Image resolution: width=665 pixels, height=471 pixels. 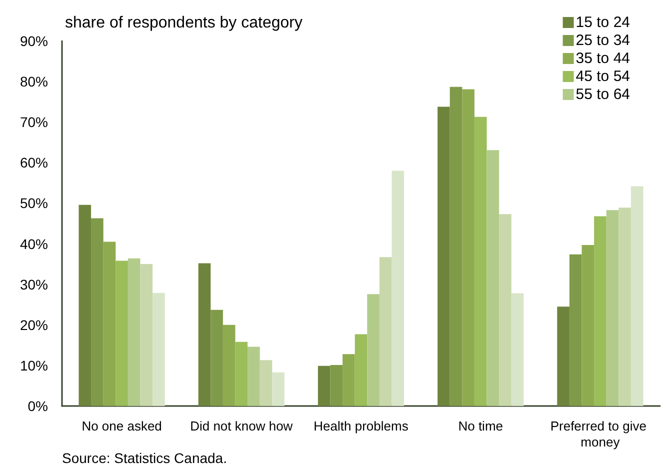 What do you see at coordinates (34, 41) in the screenshot?
I see `y-tick-label: 90%` at bounding box center [34, 41].